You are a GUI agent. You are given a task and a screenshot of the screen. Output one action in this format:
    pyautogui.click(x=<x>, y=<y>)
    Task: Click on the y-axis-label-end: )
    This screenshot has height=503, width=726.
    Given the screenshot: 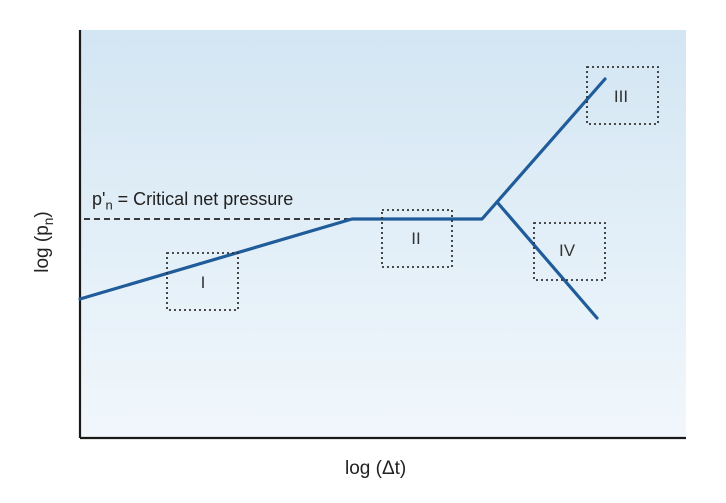 What is the action you would take?
    pyautogui.click(x=43, y=214)
    